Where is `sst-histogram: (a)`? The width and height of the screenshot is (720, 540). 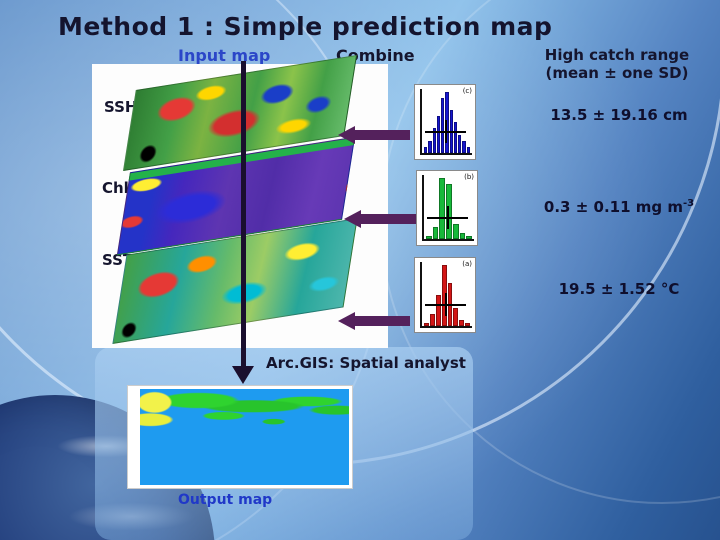
sst-histogram: (a) is located at coordinates (445, 295).